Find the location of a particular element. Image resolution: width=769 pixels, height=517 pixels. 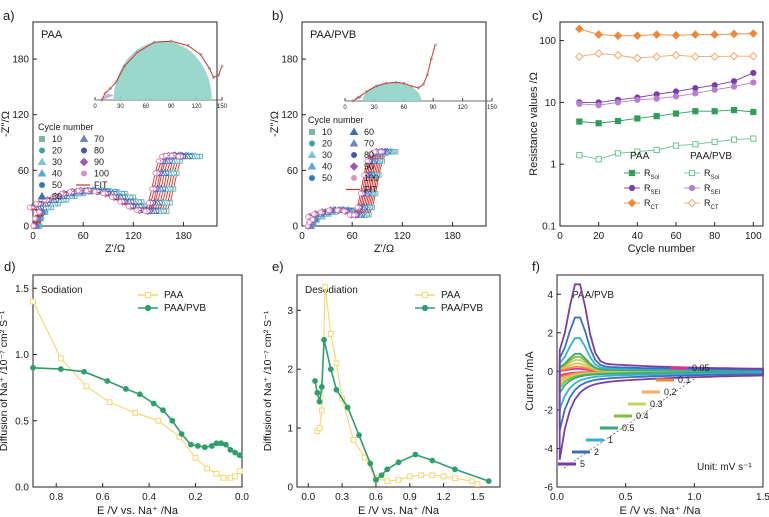

legend-label: PAA/PVB is located at coordinates (185, 308).